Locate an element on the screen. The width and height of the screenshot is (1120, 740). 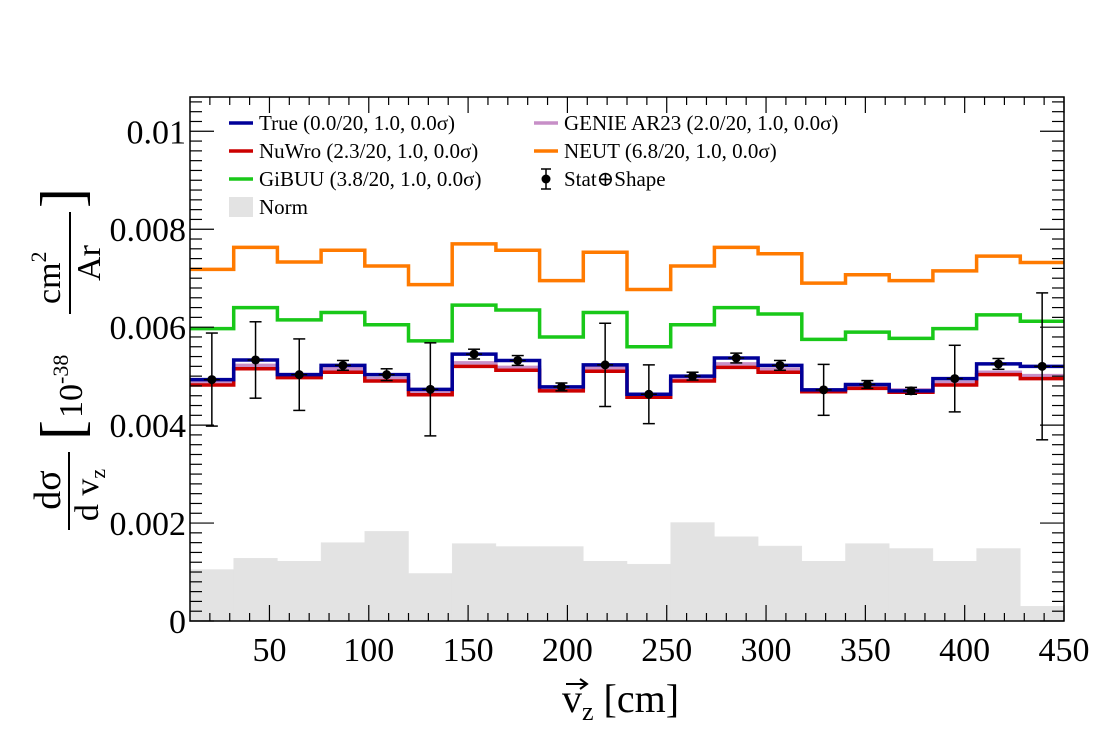
y-axis-bracket-right: ] is located at coordinates (62, 198).